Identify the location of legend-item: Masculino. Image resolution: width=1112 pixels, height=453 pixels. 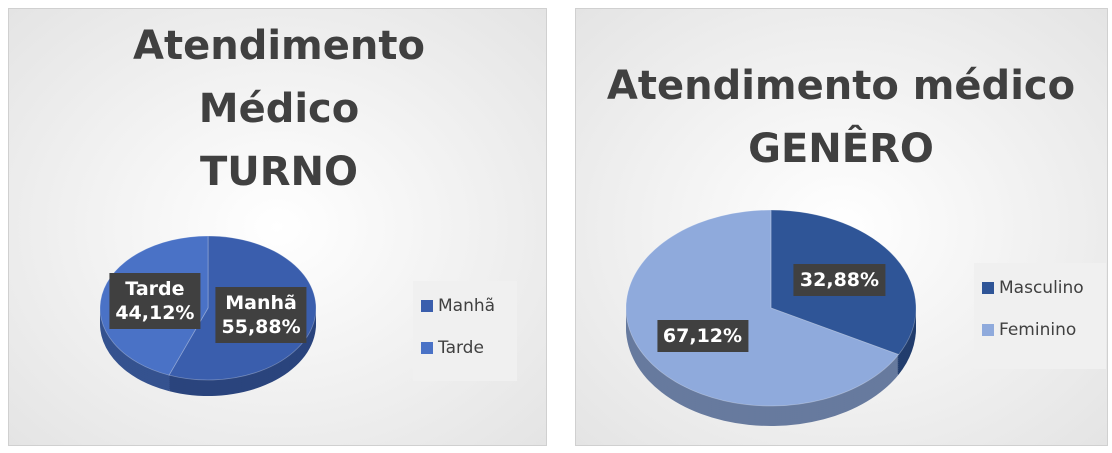
(1040, 288).